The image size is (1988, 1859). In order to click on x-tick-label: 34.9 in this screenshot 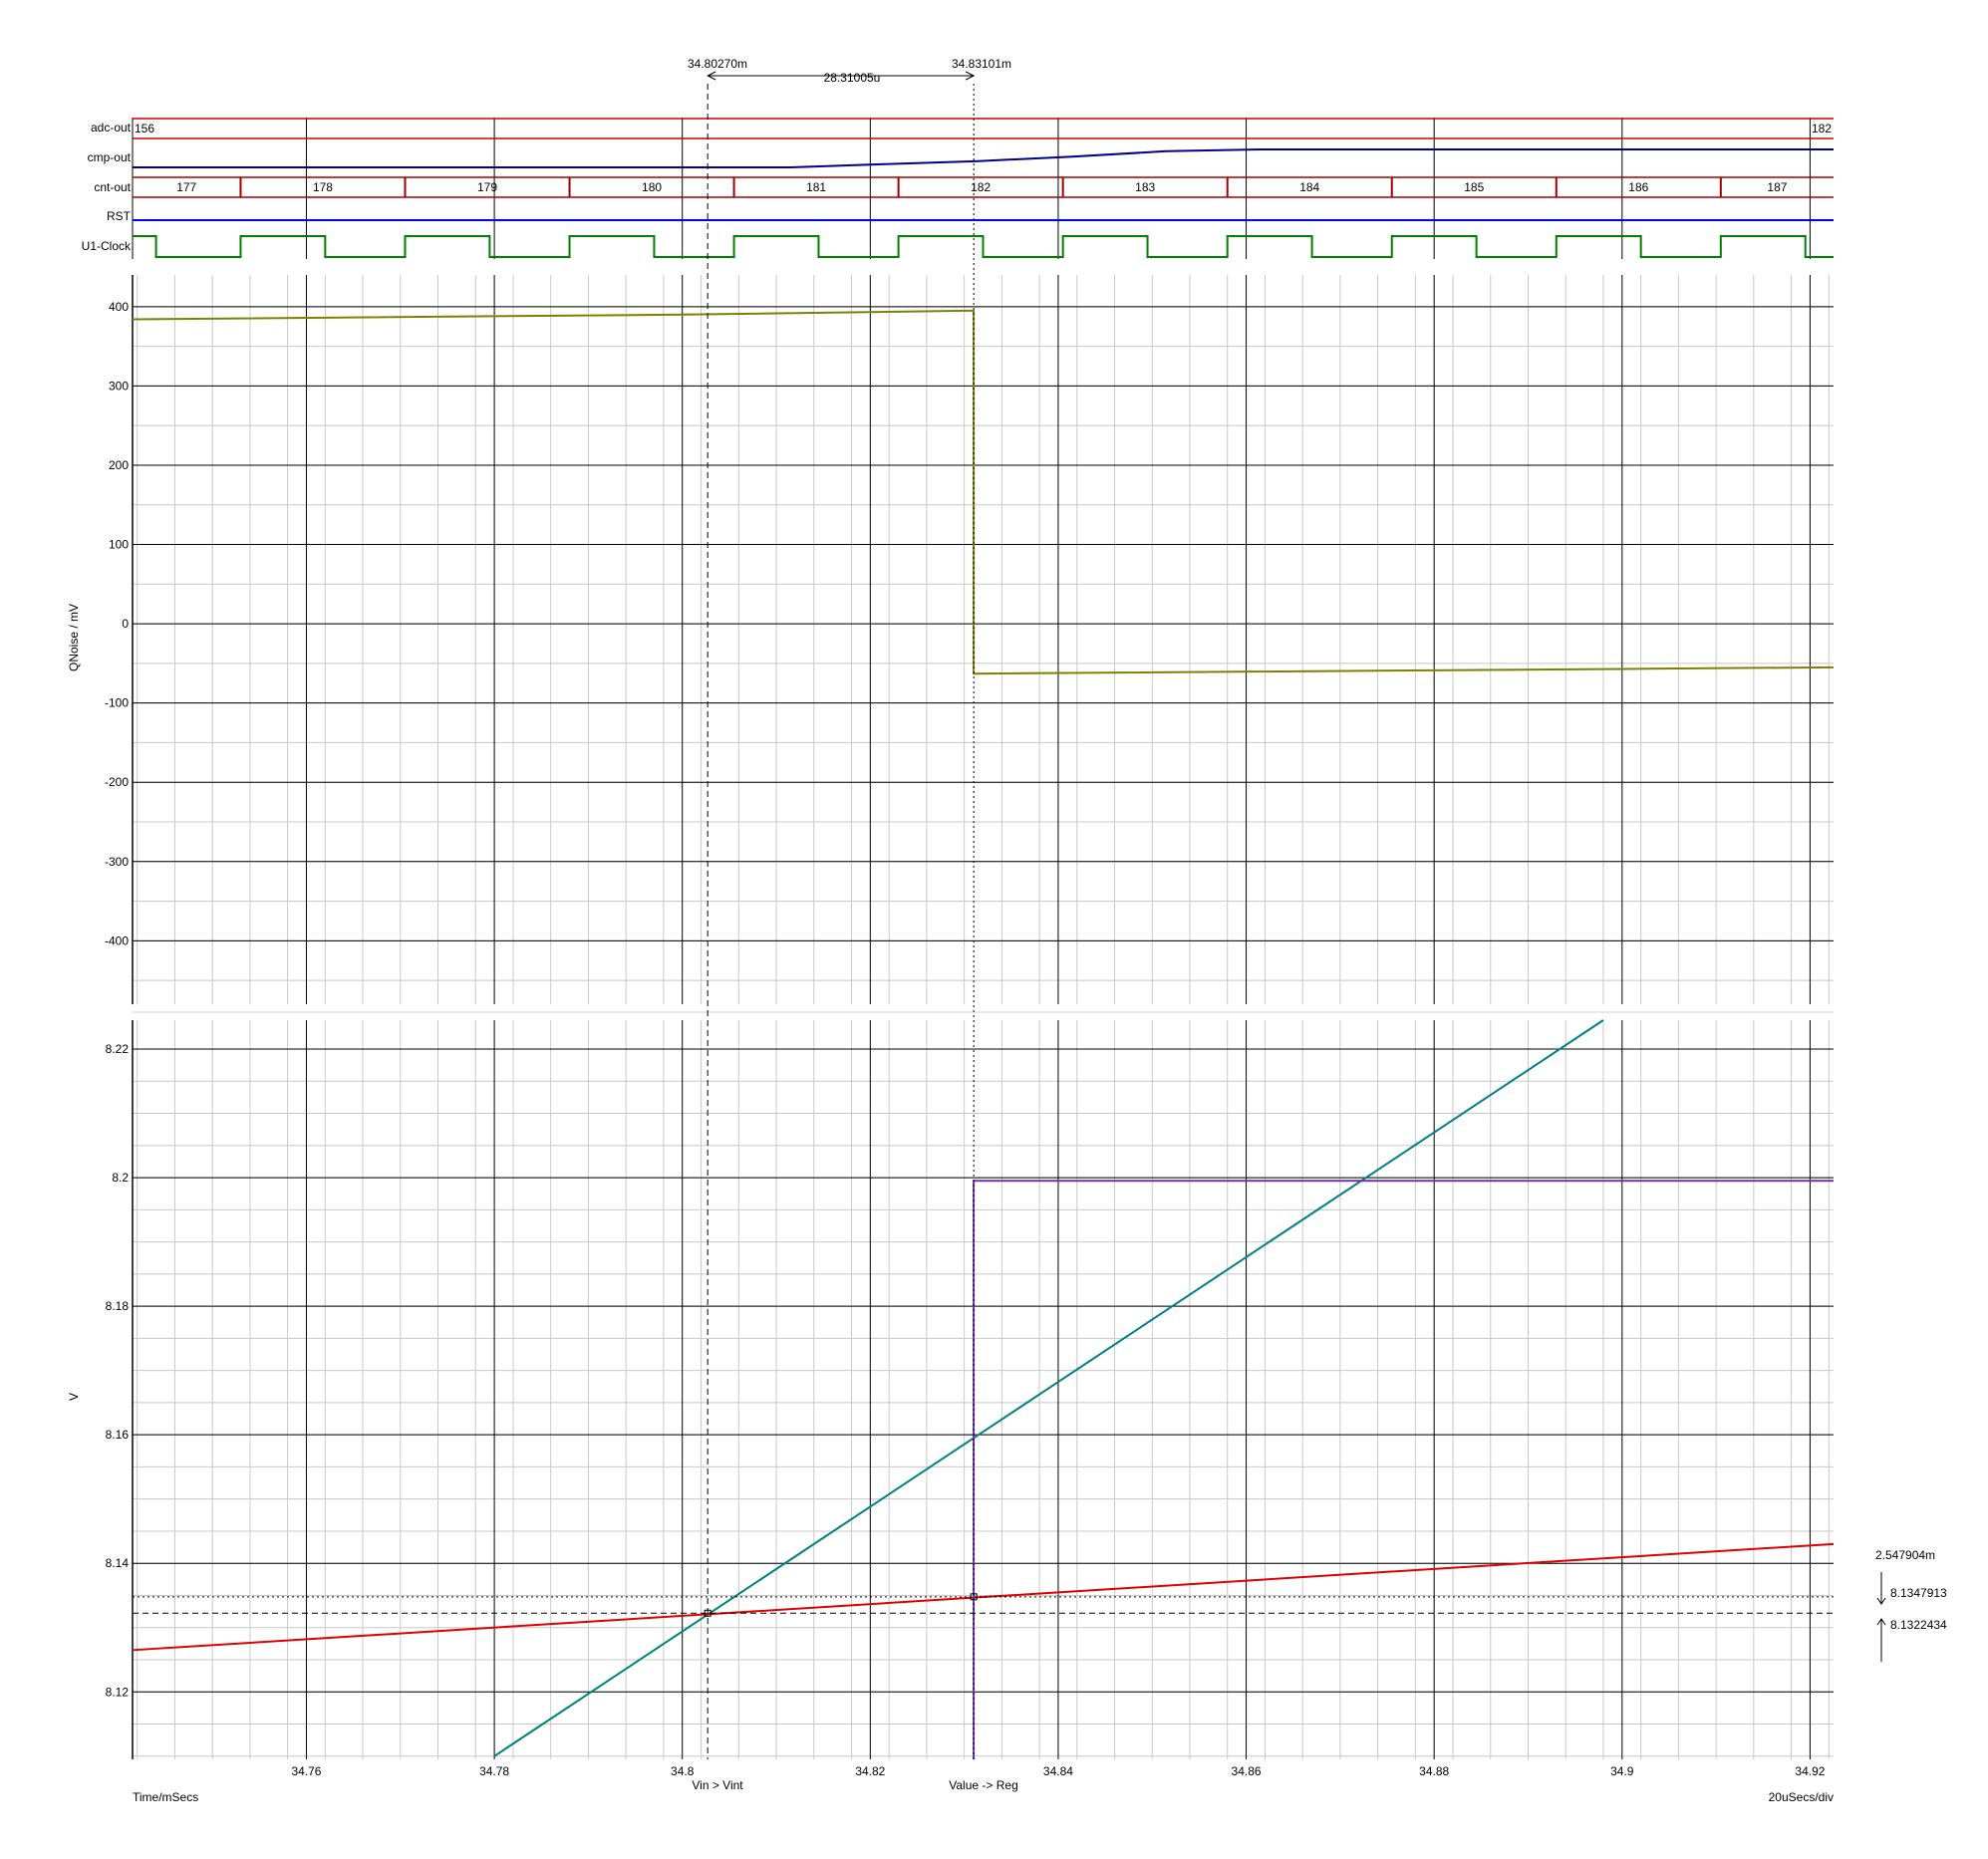, I will do `click(1622, 1771)`.